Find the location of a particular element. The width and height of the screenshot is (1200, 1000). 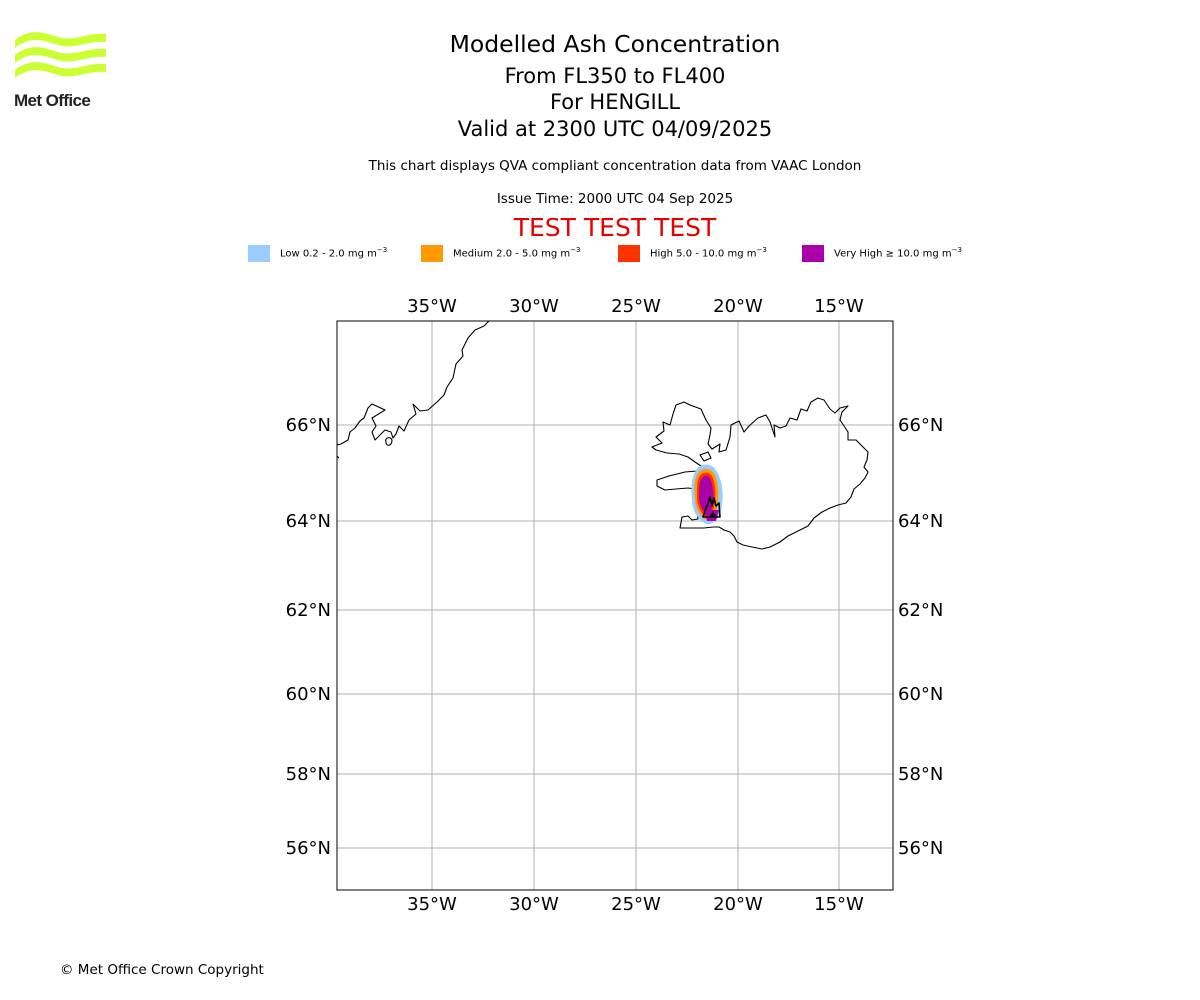

met-office-logo is located at coordinates (60, 55).